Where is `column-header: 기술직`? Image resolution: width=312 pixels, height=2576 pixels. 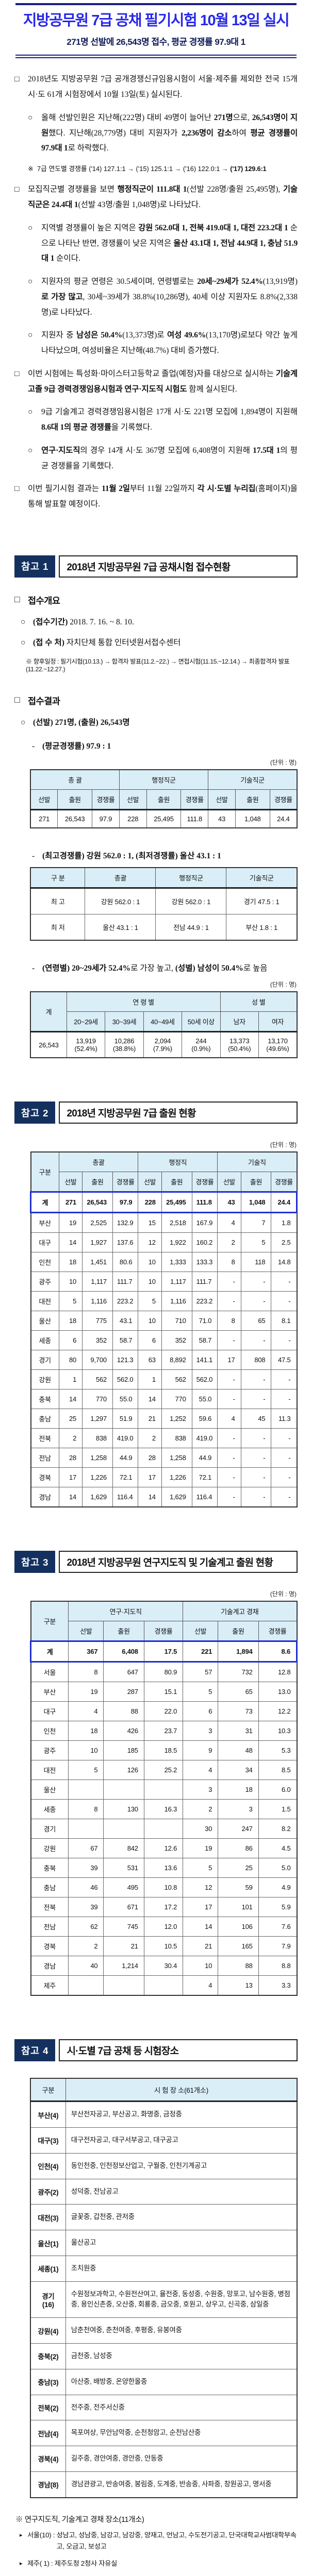 column-header: 기술직 is located at coordinates (257, 1162).